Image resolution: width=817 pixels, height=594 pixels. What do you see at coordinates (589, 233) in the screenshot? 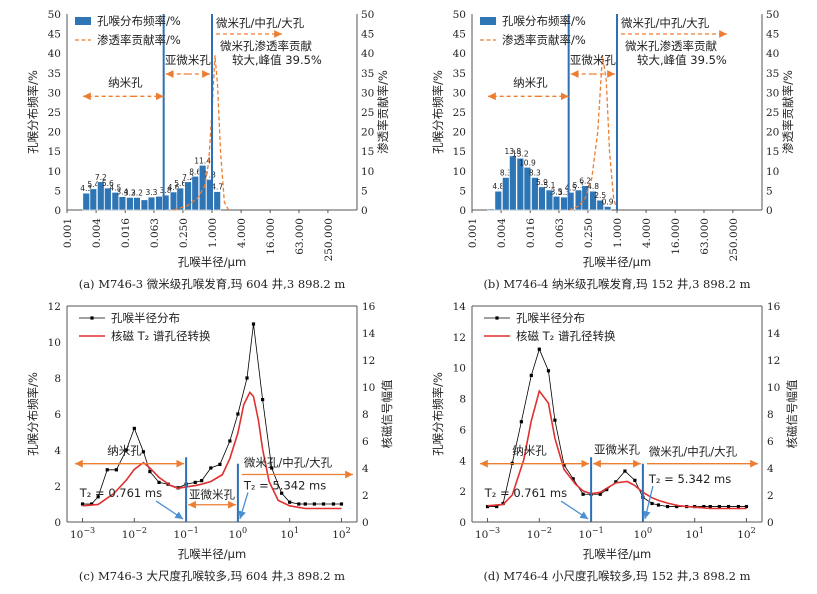
I see `x-tick-label: 0.250` at bounding box center [589, 233].